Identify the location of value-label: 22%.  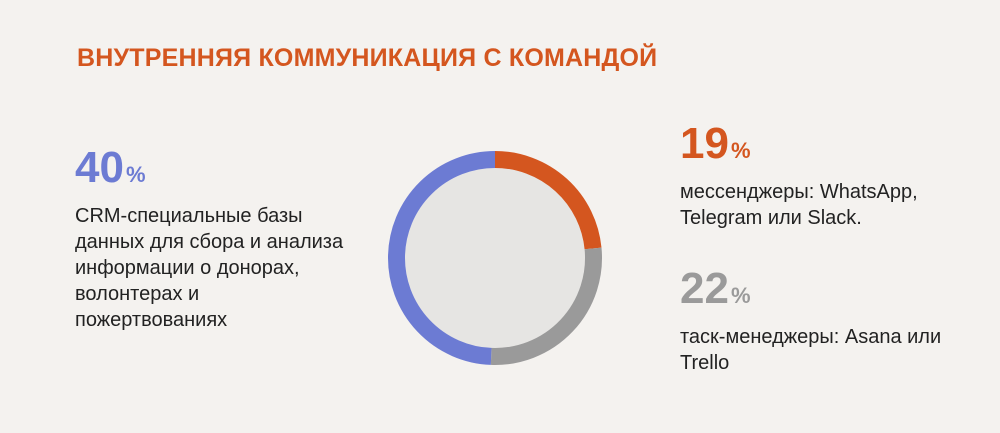
(825, 292).